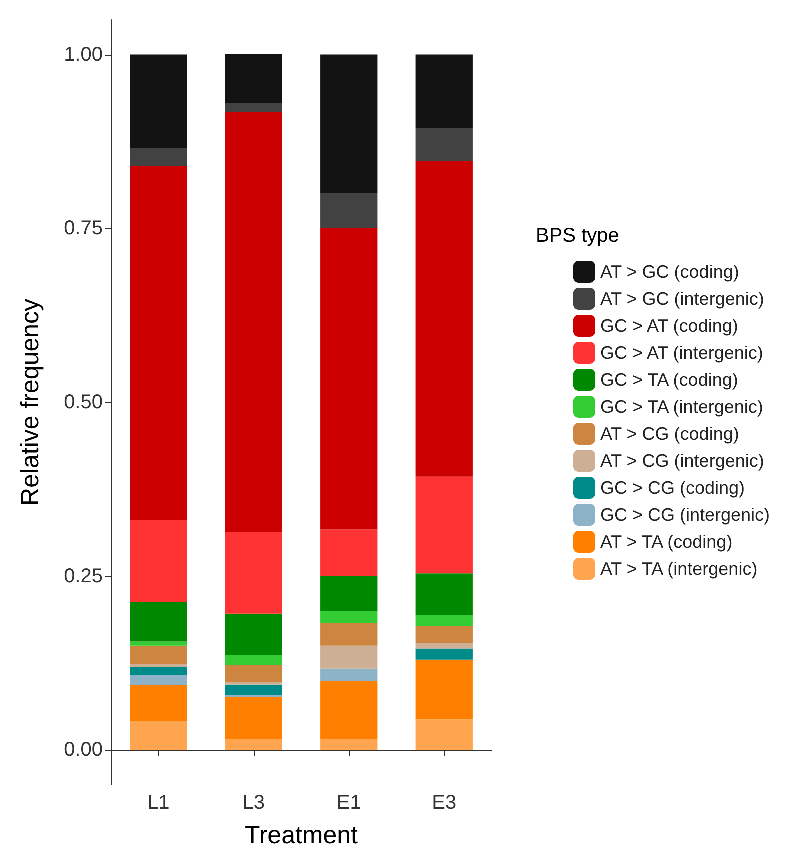  What do you see at coordinates (83, 750) in the screenshot?
I see `y-tick-label: 0.00` at bounding box center [83, 750].